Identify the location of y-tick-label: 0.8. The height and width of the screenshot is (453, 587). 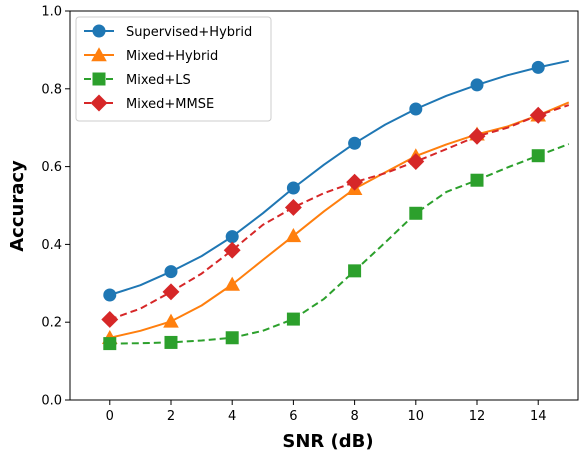
(51, 89).